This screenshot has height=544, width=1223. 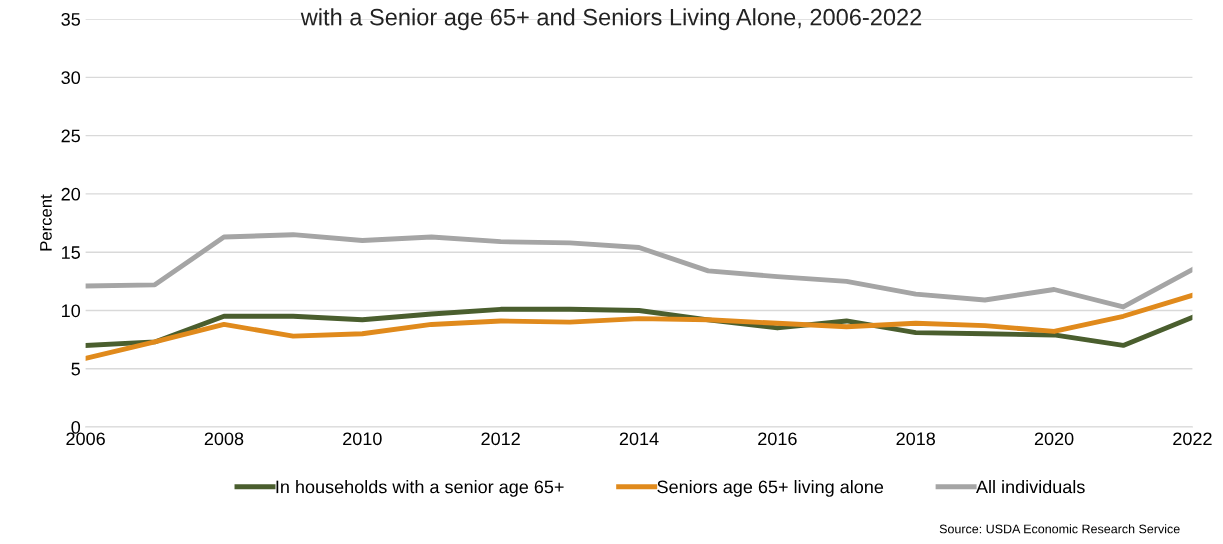 I want to click on x-tick-label: 2006, so click(x=85, y=439).